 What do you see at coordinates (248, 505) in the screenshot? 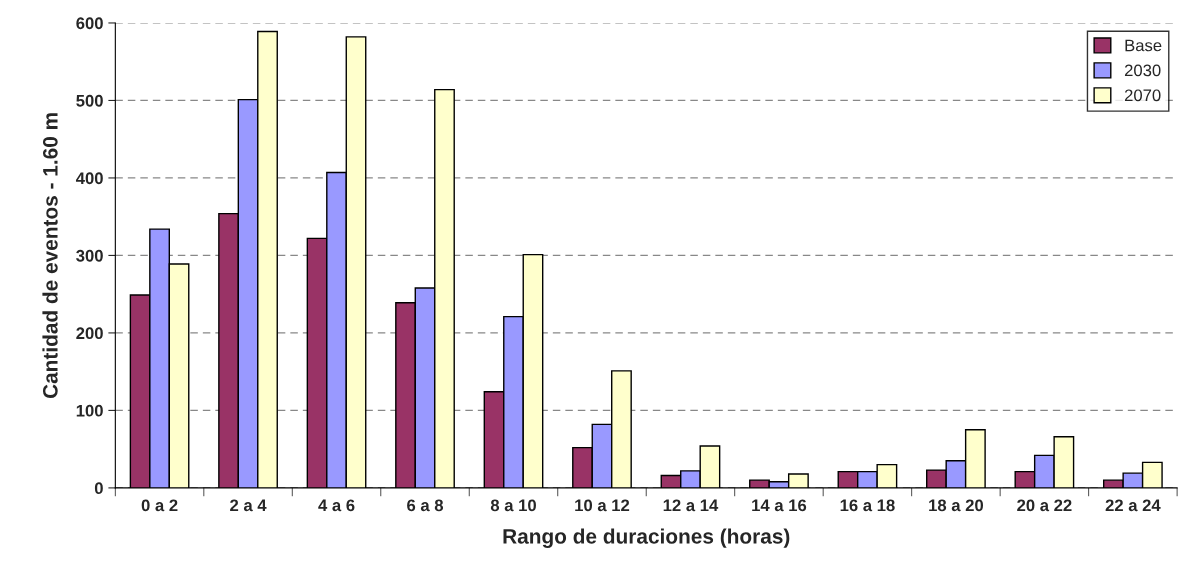
I see `x-tick-label: 2 a 4` at bounding box center [248, 505].